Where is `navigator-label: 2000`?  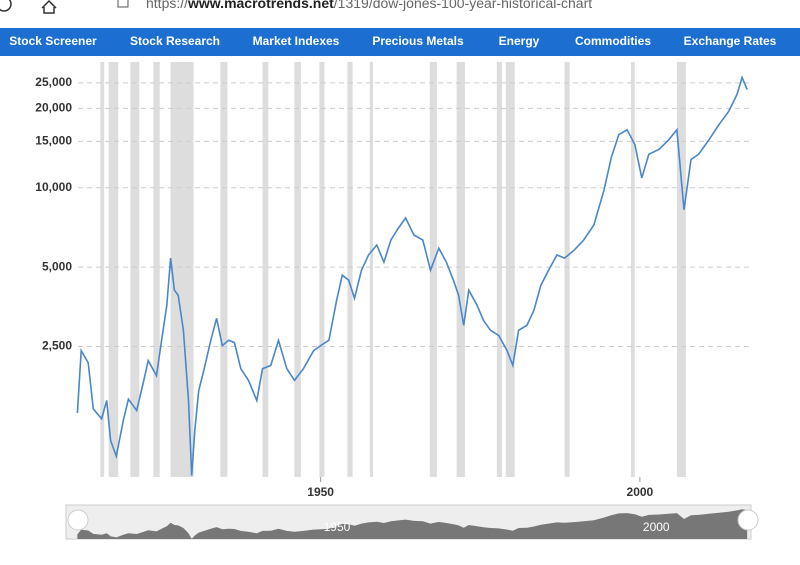
navigator-label: 2000 is located at coordinates (656, 527).